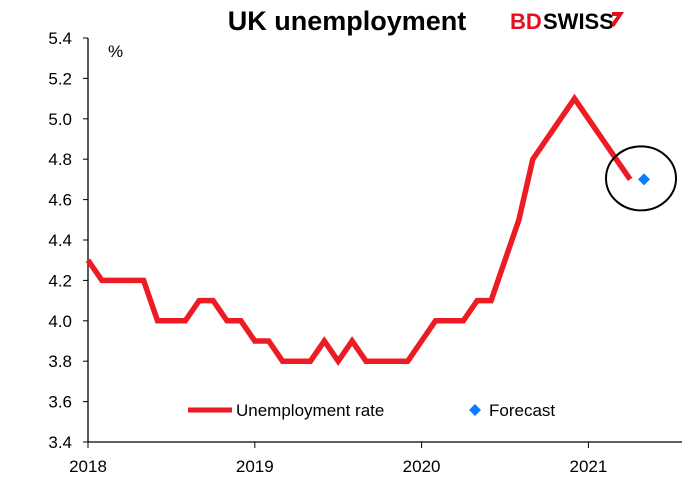 This screenshot has width=700, height=500. I want to click on x-tick-label: 2019, so click(255, 466).